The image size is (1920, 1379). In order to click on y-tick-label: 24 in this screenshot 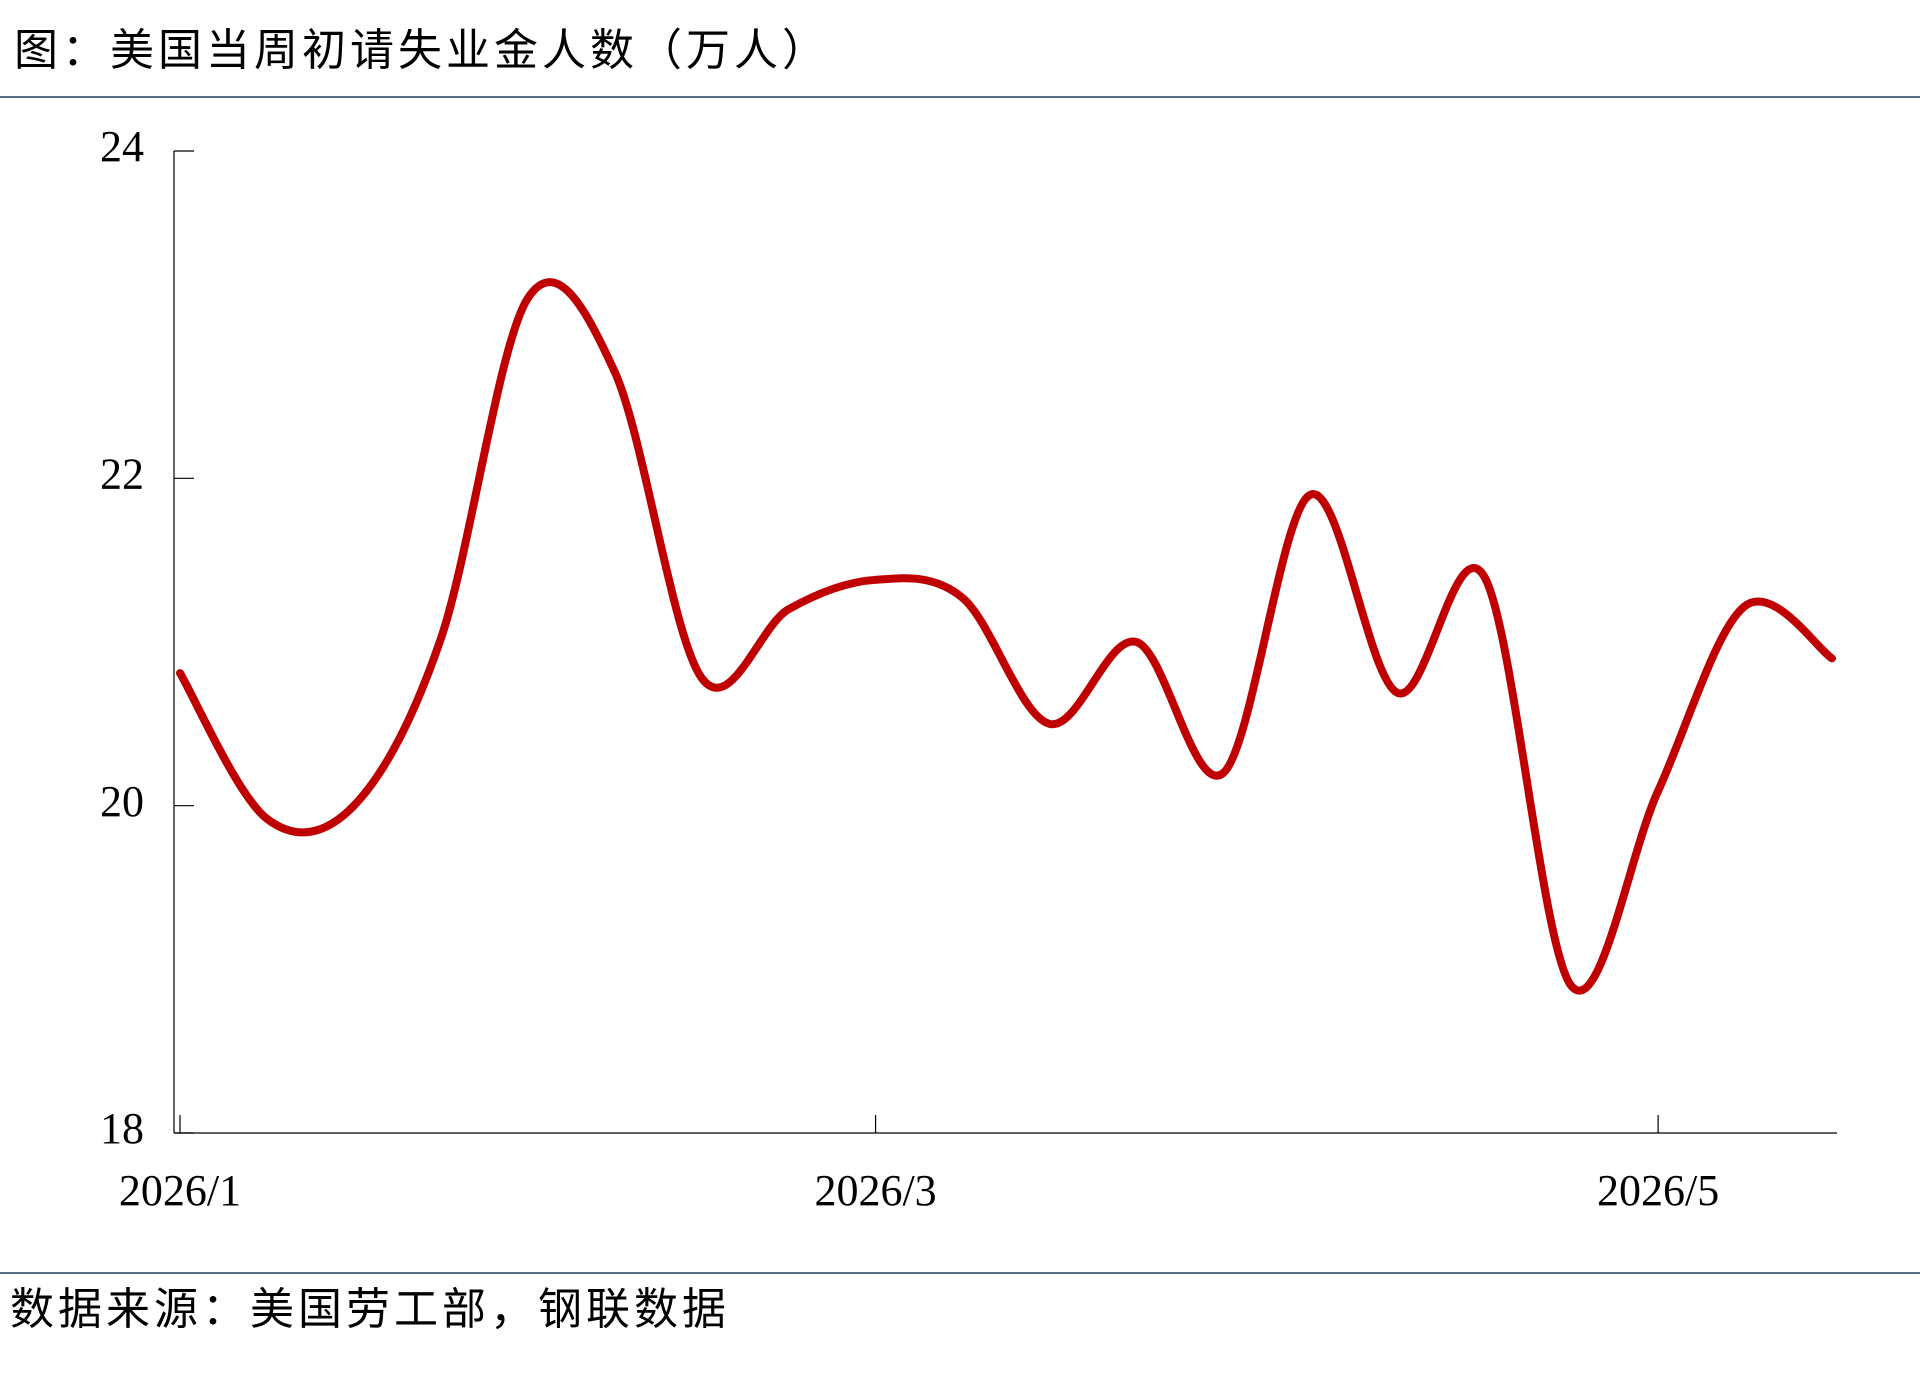, I will do `click(122, 146)`.